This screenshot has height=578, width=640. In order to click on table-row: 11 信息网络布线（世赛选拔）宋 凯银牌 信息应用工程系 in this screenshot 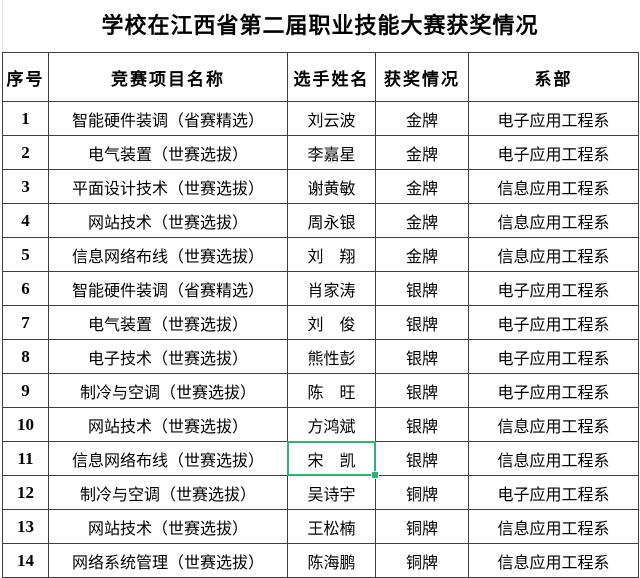, I will do `click(320, 460)`.